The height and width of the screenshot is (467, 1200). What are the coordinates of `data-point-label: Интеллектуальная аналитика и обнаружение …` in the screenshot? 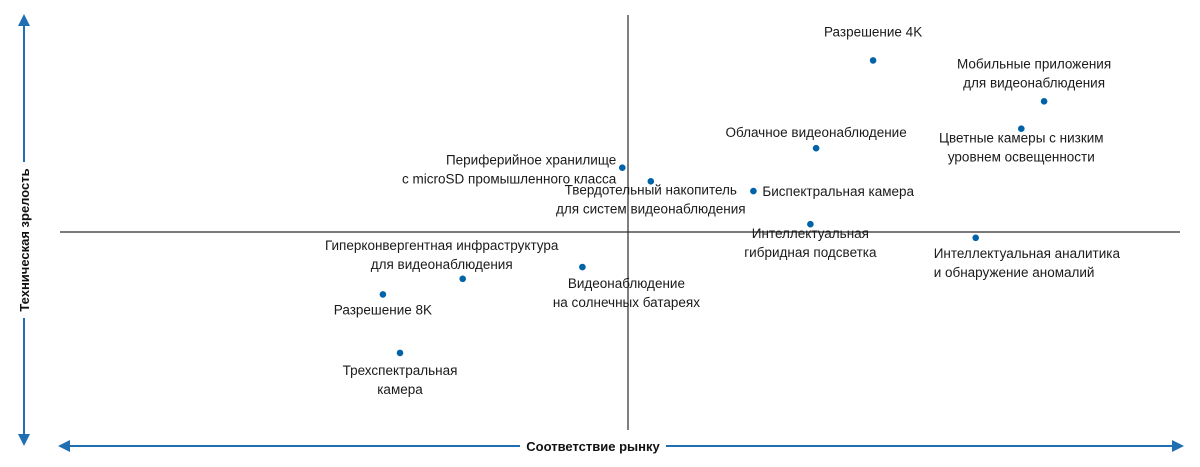 It's located at (1027, 263).